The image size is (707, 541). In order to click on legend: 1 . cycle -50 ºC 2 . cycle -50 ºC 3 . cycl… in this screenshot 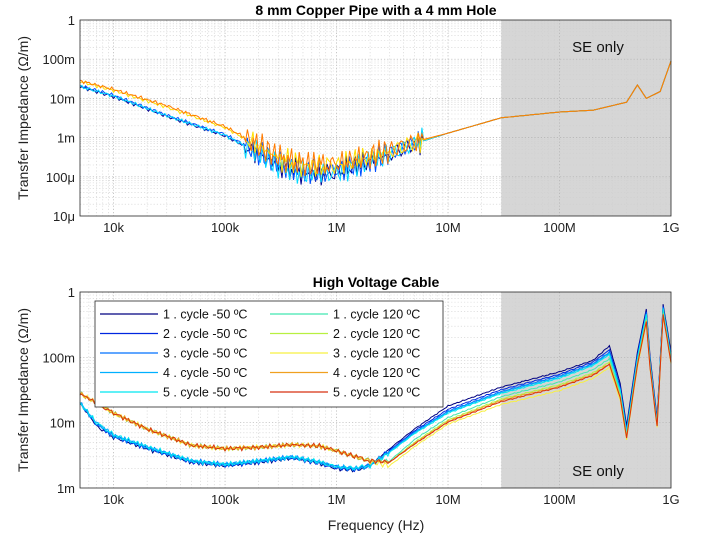, I will do `click(269, 354)`.